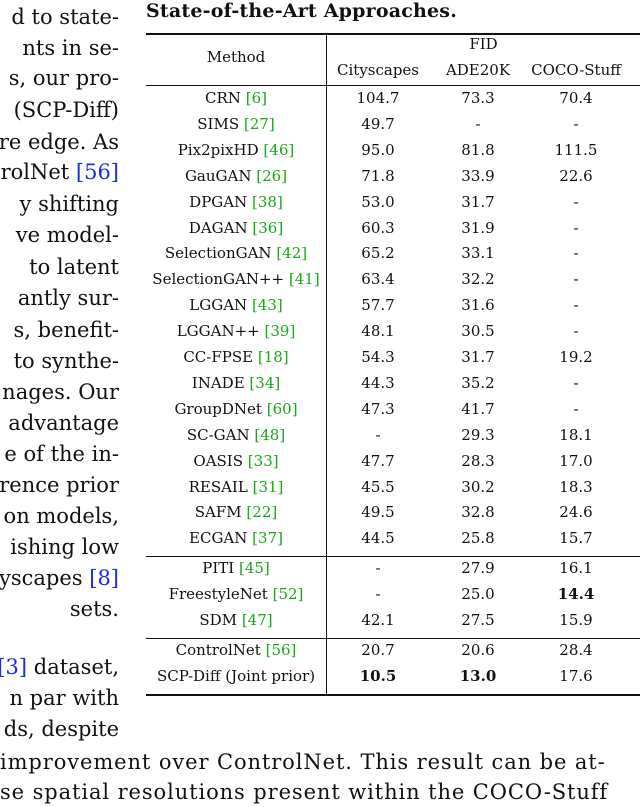  I want to click on citation-link: [6], so click(256, 98).